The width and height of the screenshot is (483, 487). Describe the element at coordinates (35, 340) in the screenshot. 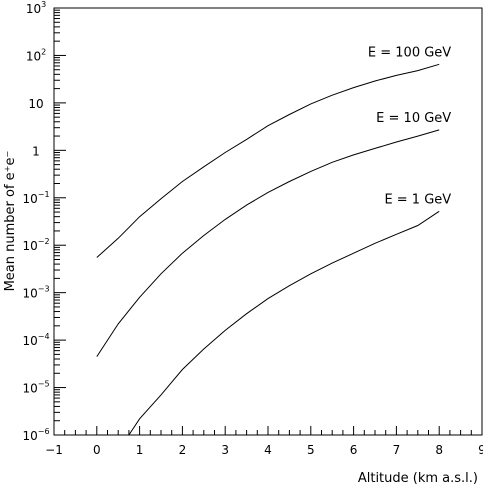

I see `y-tick-label: 10⁻⁴` at that location.